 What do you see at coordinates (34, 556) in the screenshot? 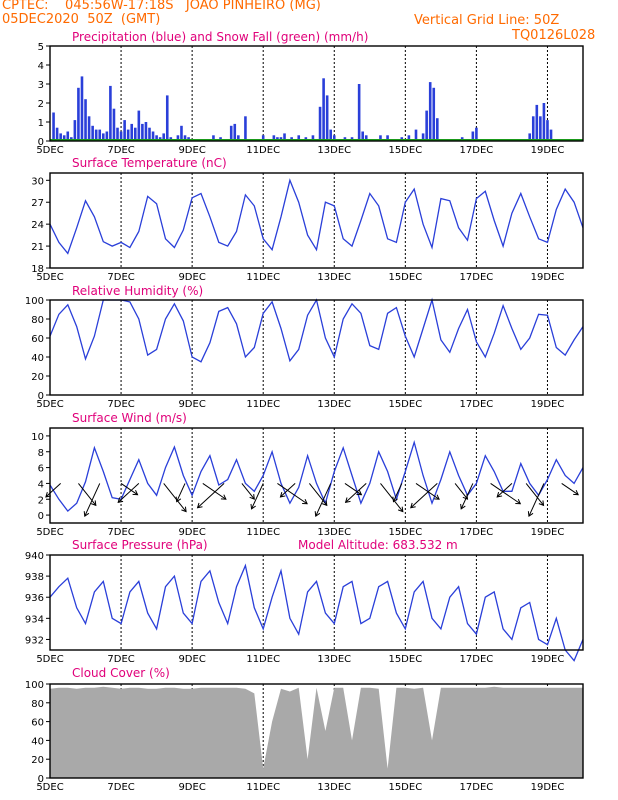
I see `y-tick-label: 940` at bounding box center [34, 556].